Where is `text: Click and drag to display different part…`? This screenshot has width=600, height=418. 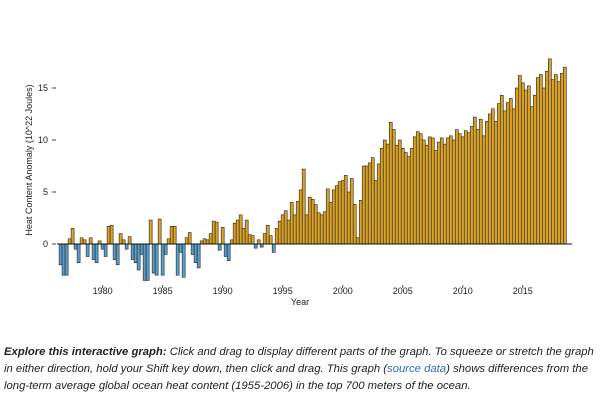 text: Click and drag to display different part… is located at coordinates (299, 360).